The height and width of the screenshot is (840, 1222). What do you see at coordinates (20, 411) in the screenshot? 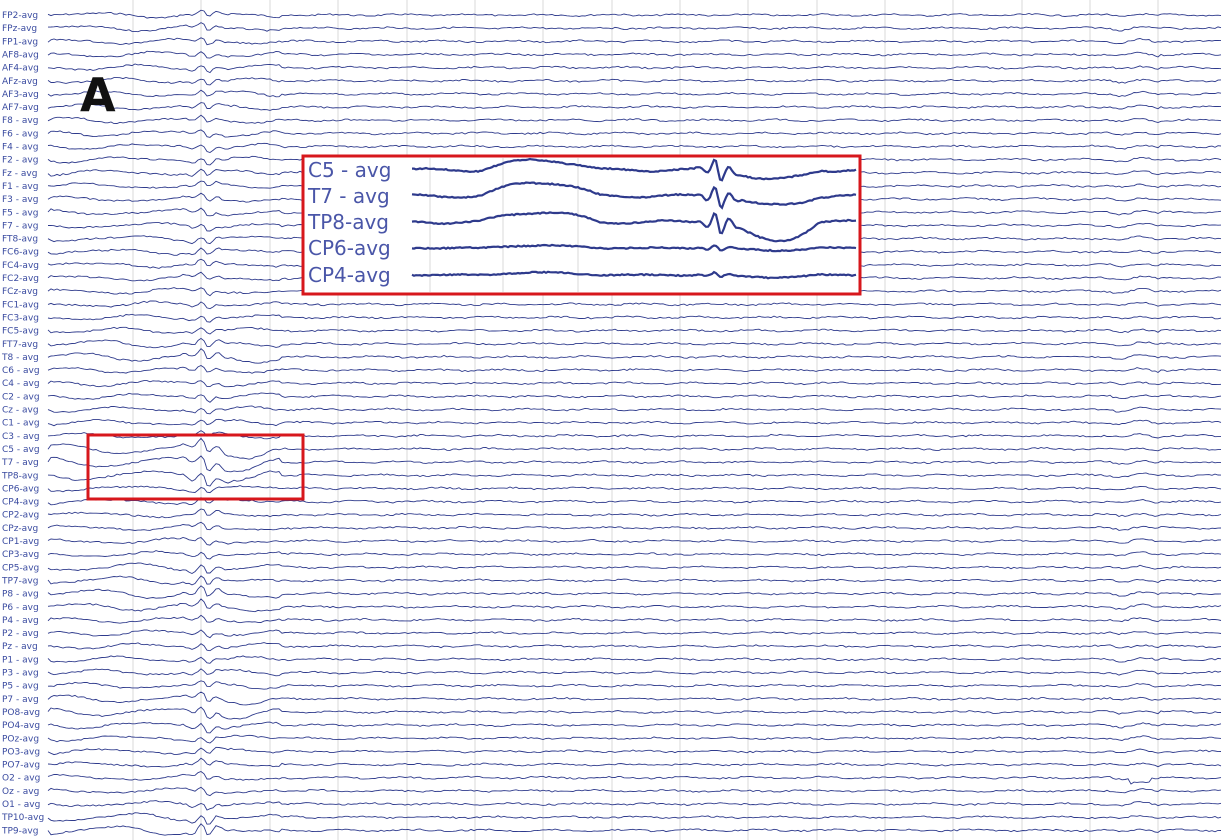
I see `channel-label: Cz - avg` at bounding box center [20, 411].